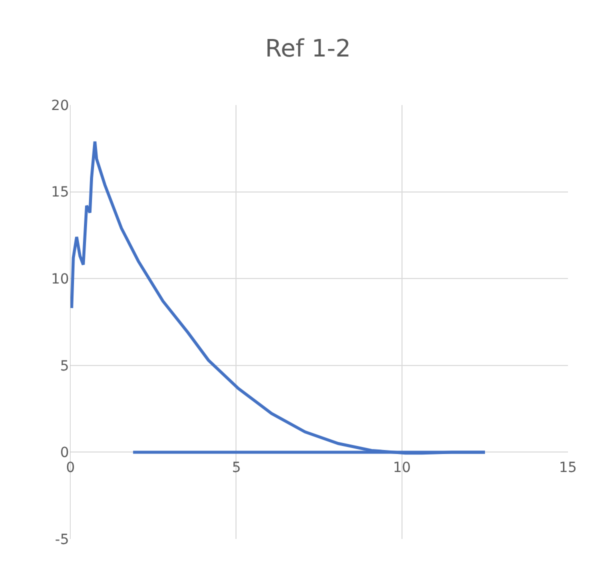 The width and height of the screenshot is (616, 566). What do you see at coordinates (64, 366) in the screenshot?
I see `y-tick-label: 5` at bounding box center [64, 366].